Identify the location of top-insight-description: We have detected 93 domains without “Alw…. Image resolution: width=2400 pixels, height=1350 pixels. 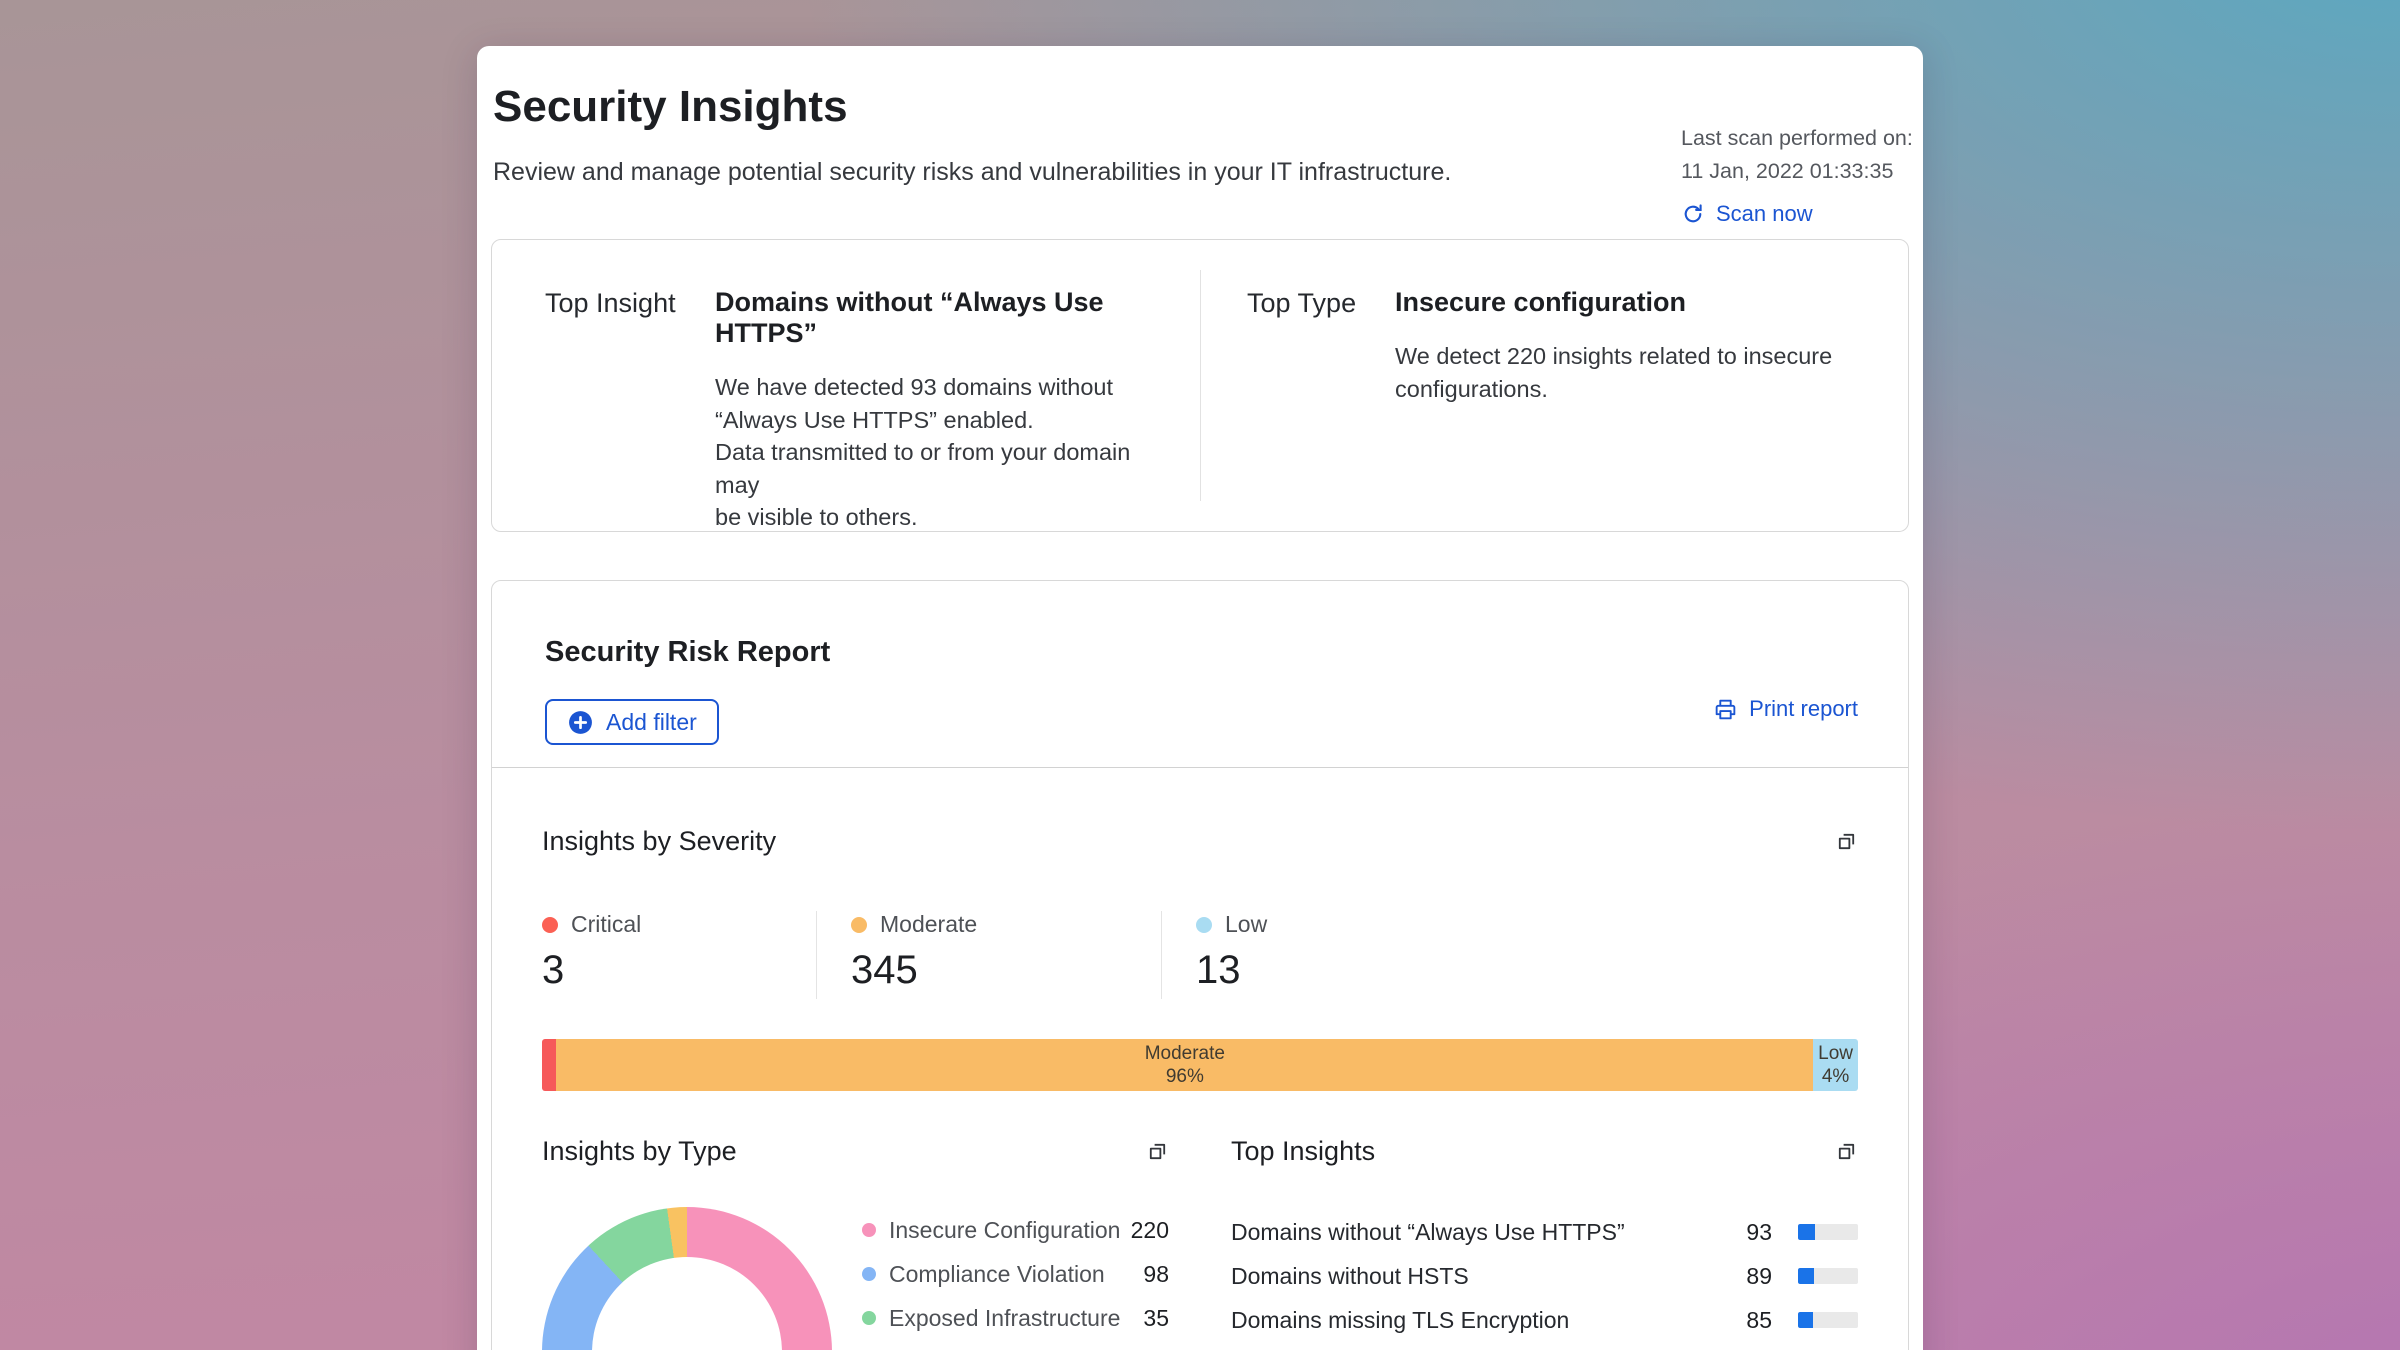
(923, 452).